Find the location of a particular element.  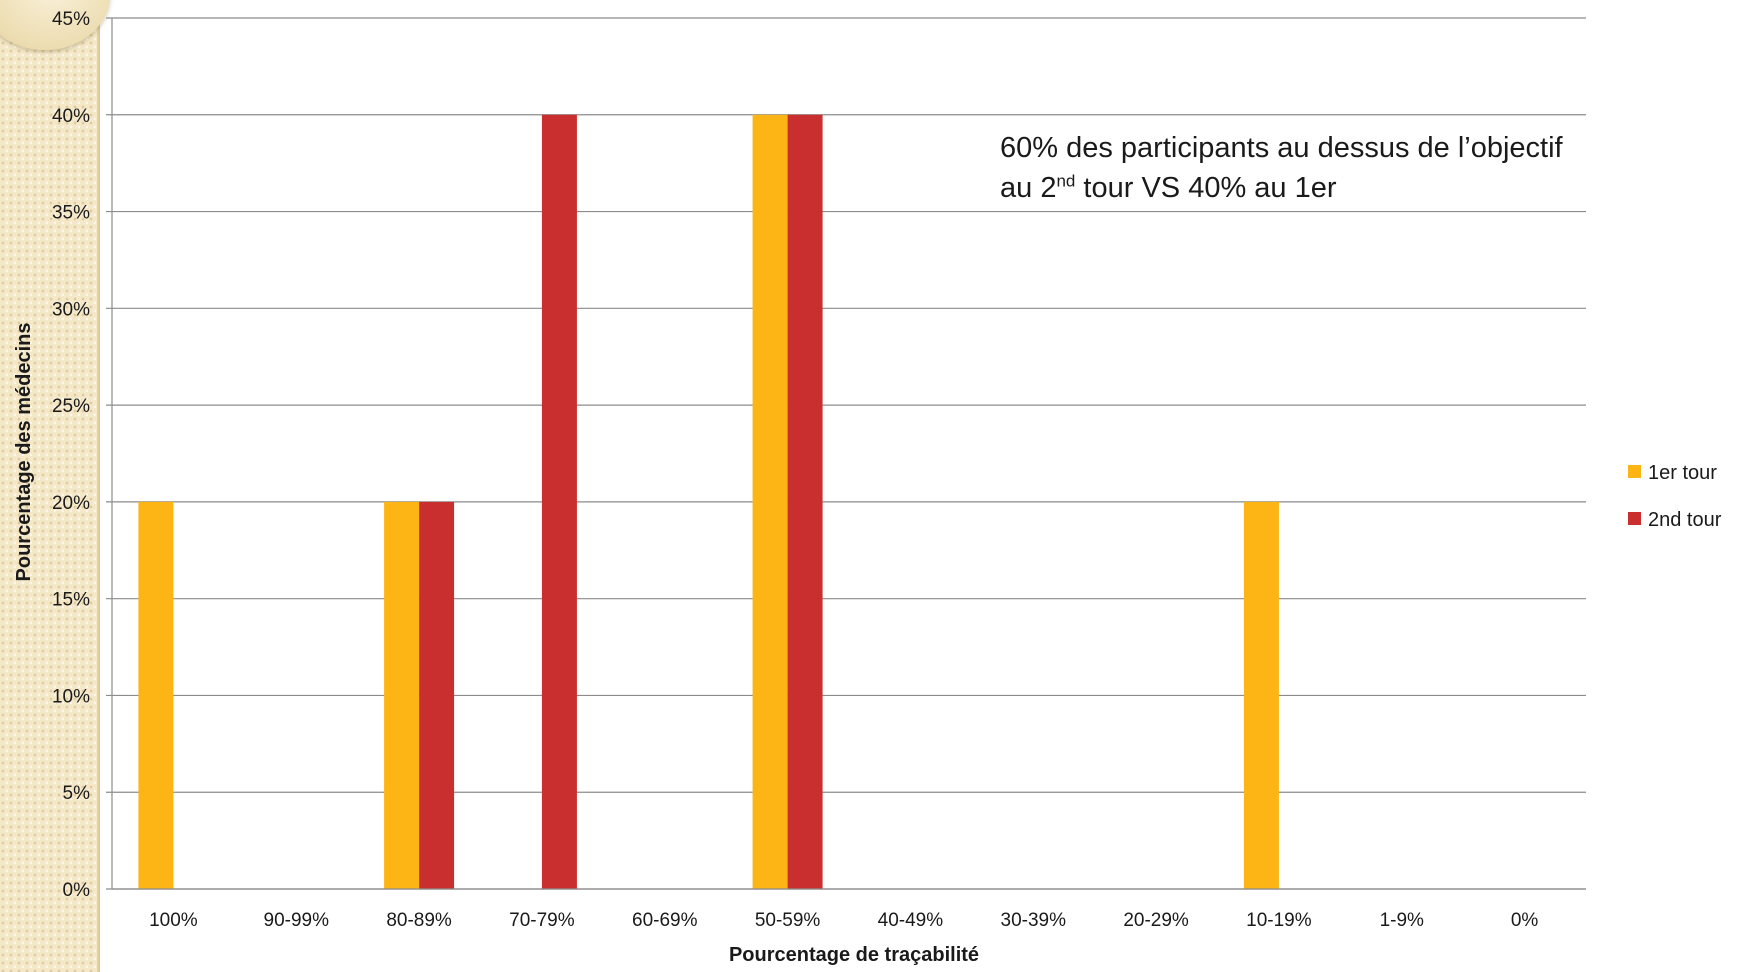

side-border-edge is located at coordinates (98, 486).